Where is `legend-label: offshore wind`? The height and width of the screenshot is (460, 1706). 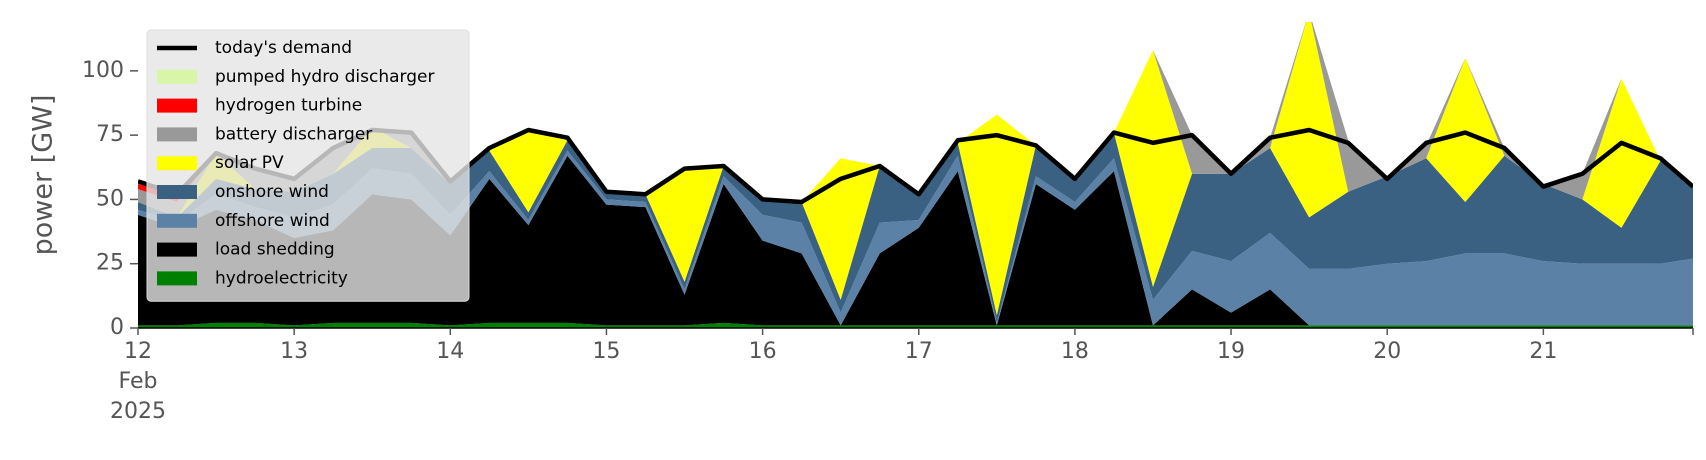 legend-label: offshore wind is located at coordinates (272, 221).